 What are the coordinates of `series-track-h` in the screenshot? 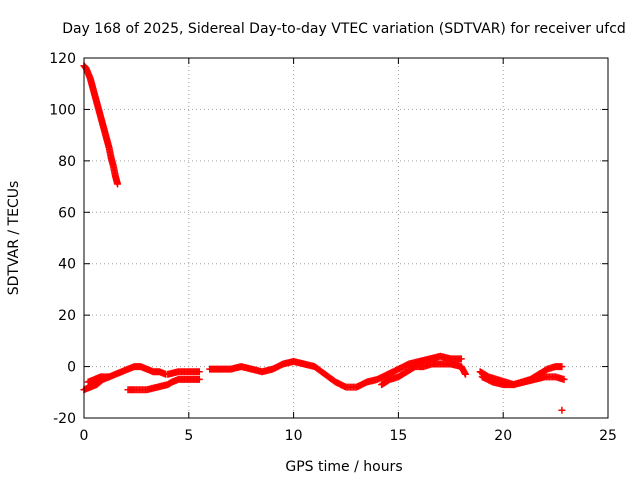 It's located at (523, 381).